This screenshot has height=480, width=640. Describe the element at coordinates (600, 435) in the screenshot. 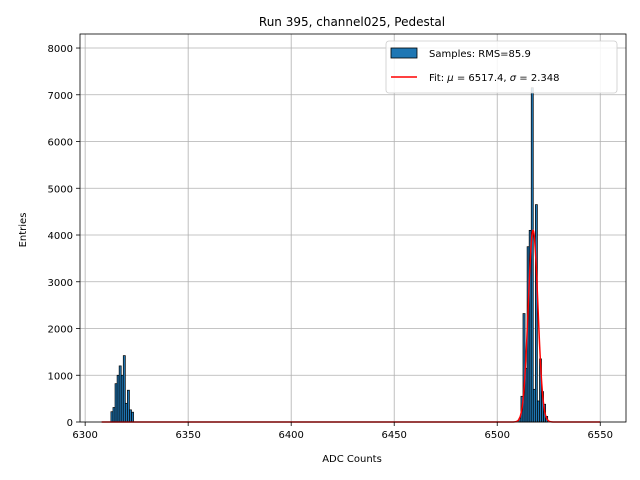

I see `x-tick-label: 6550` at that location.